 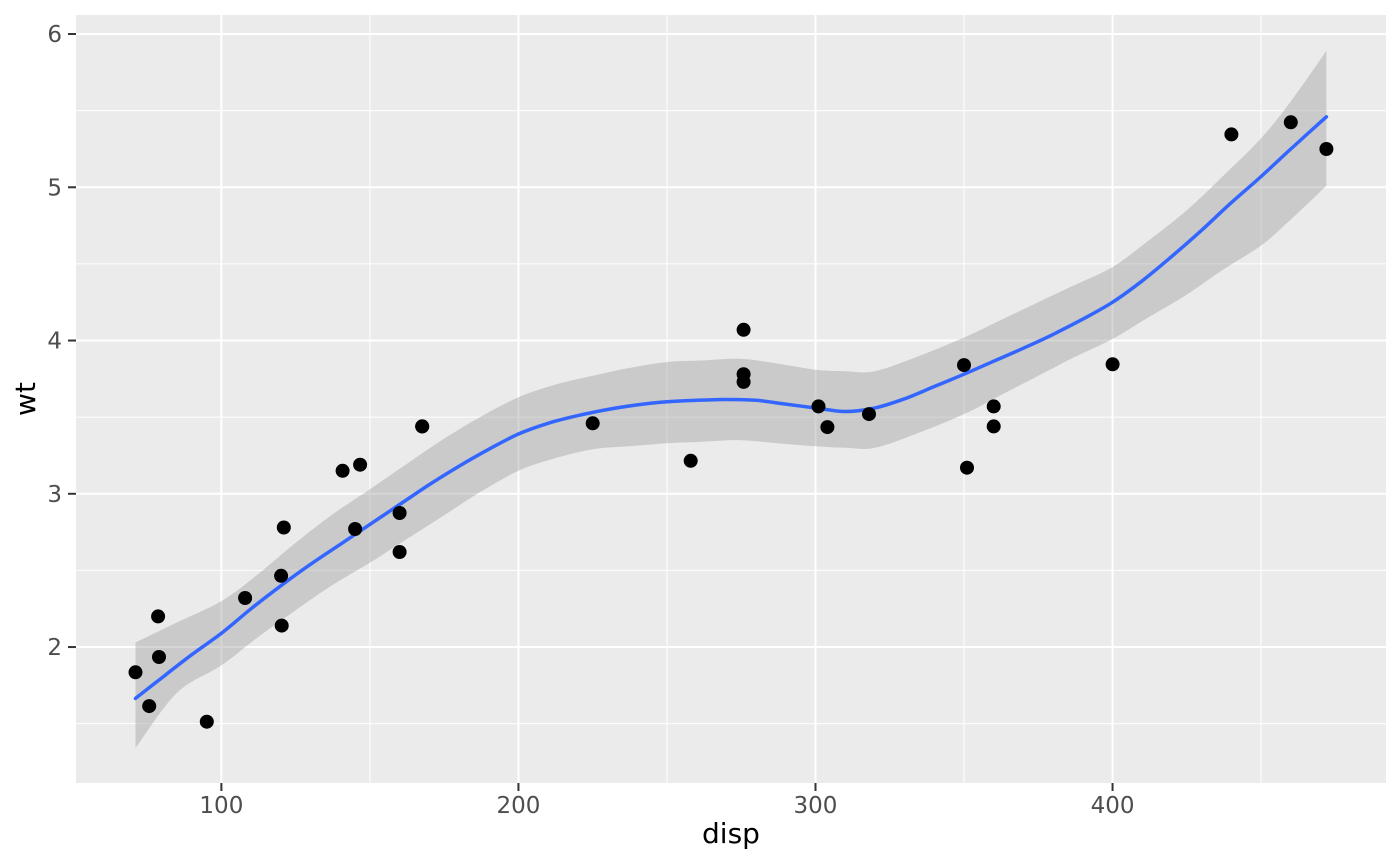 What do you see at coordinates (518, 806) in the screenshot?
I see `x-tick-label: 200` at bounding box center [518, 806].